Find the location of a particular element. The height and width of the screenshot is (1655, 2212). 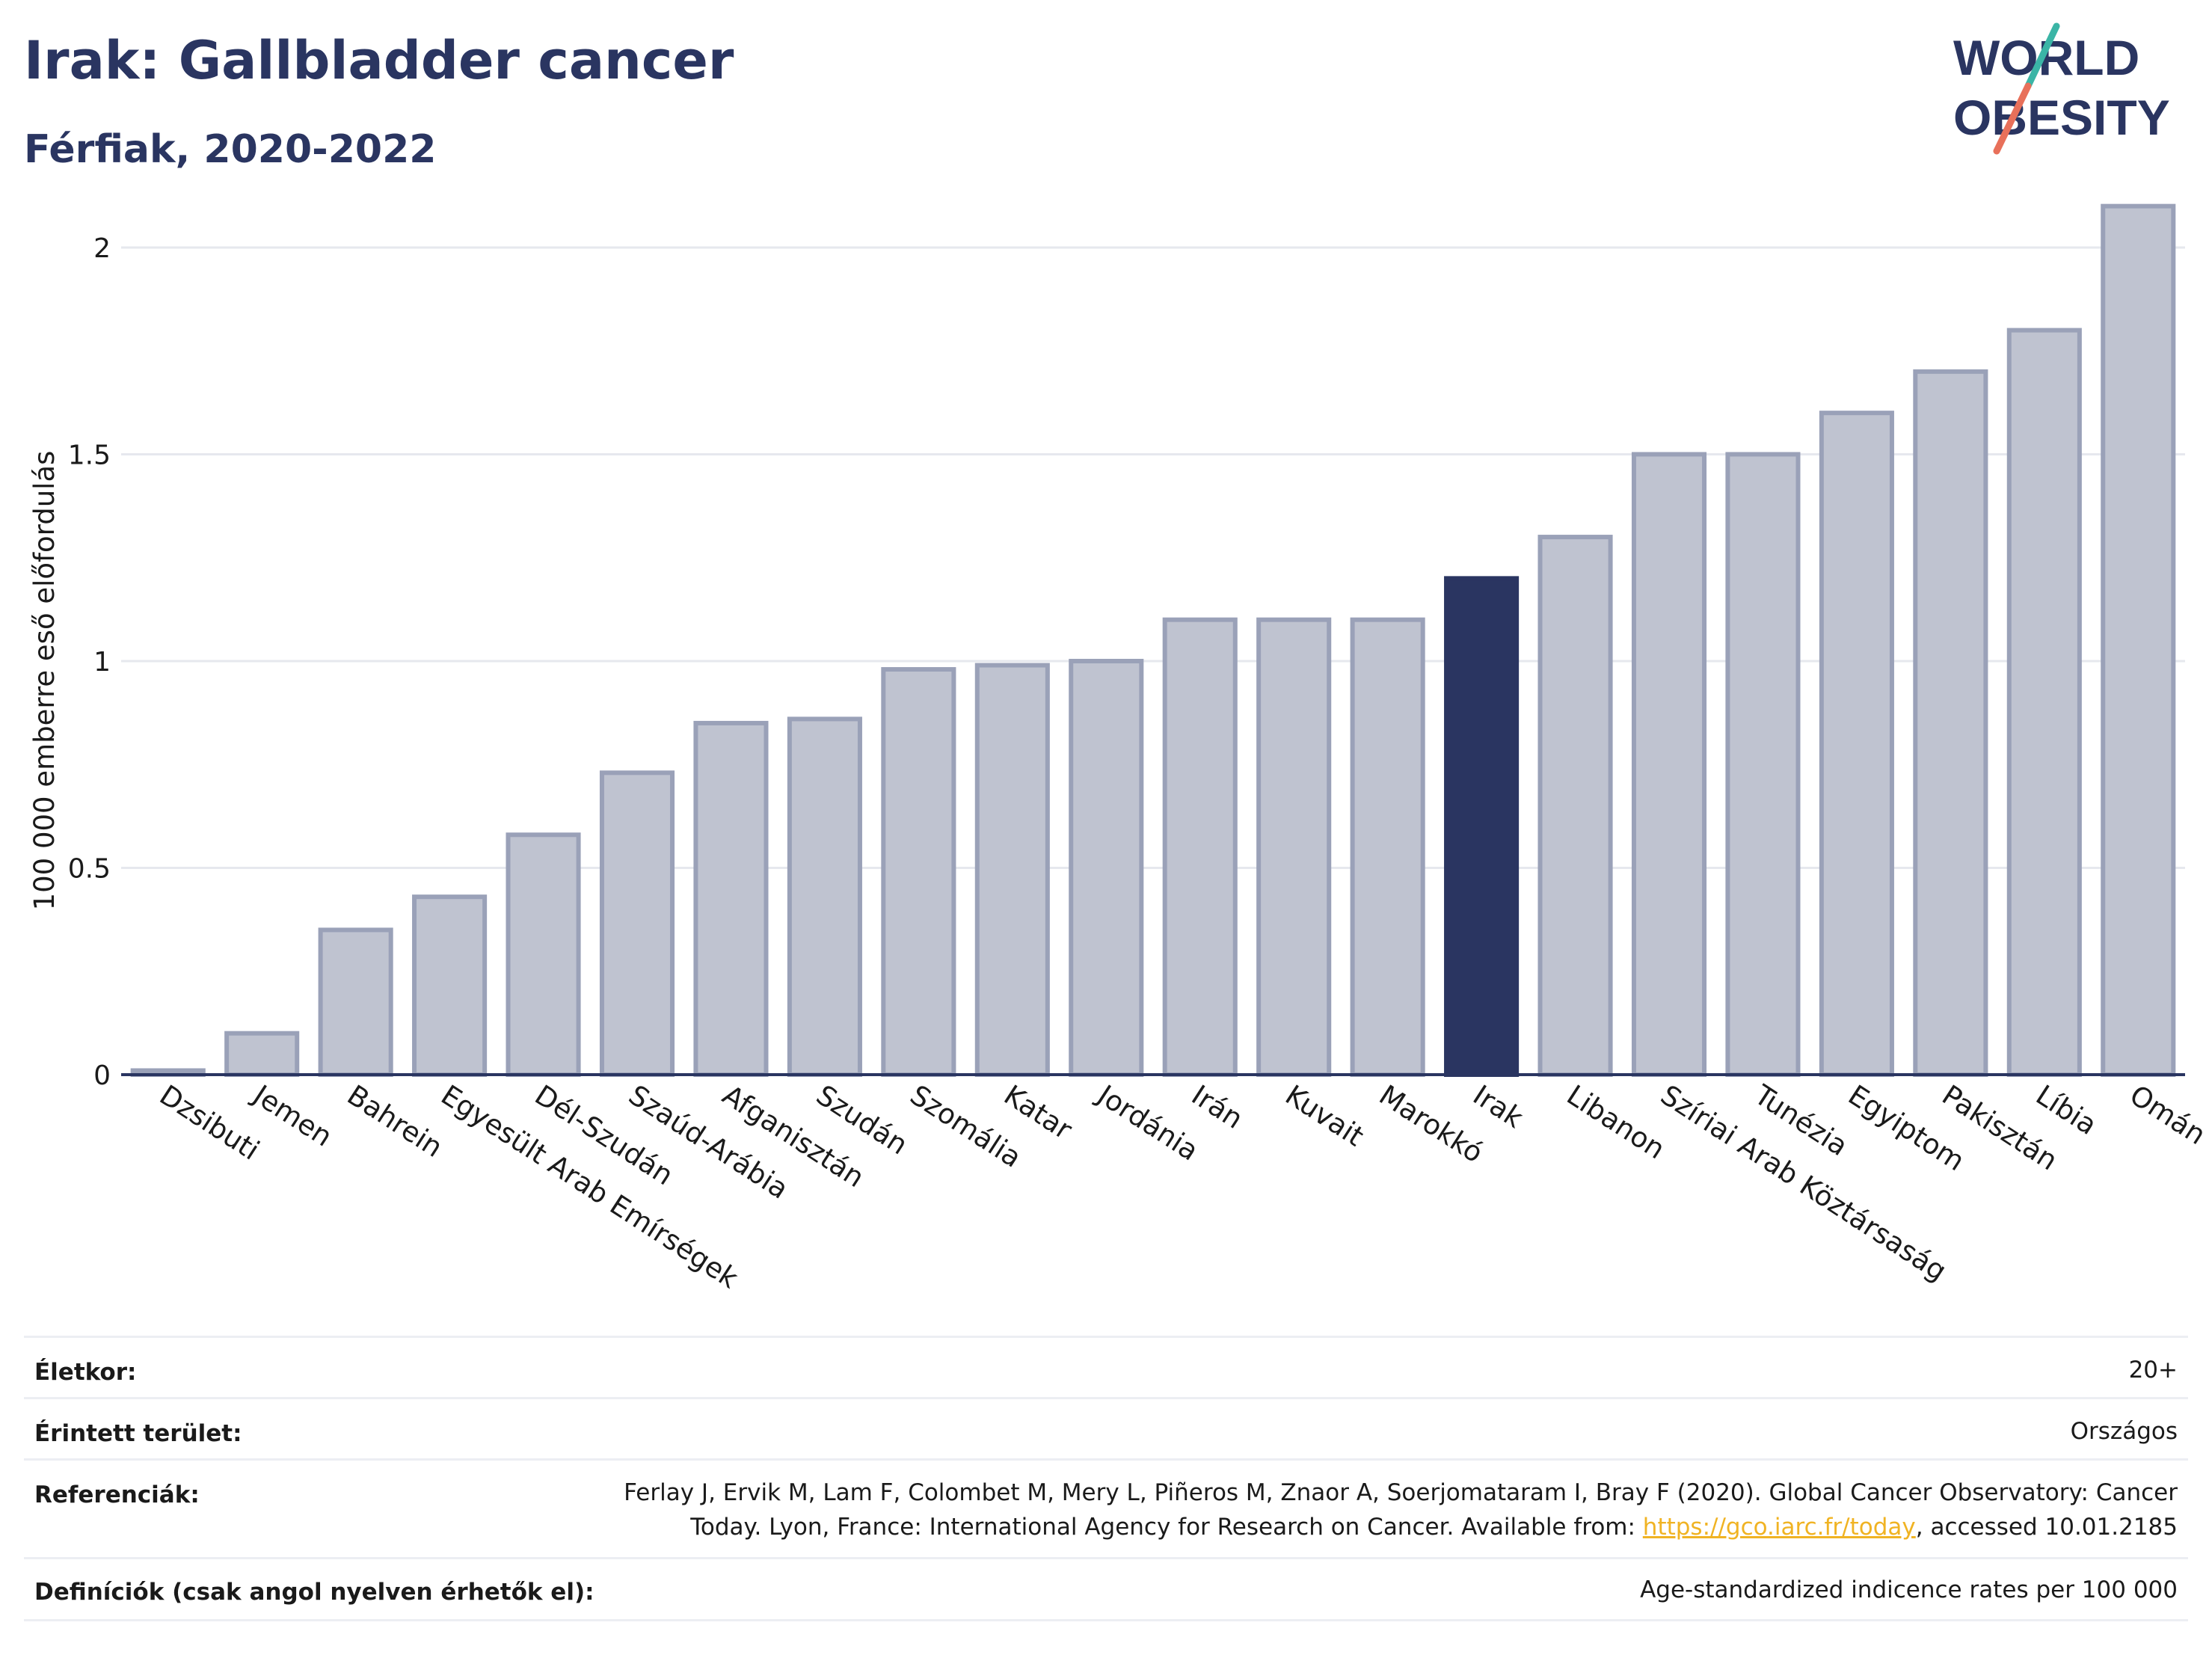

bar-irán is located at coordinates (1200, 847).